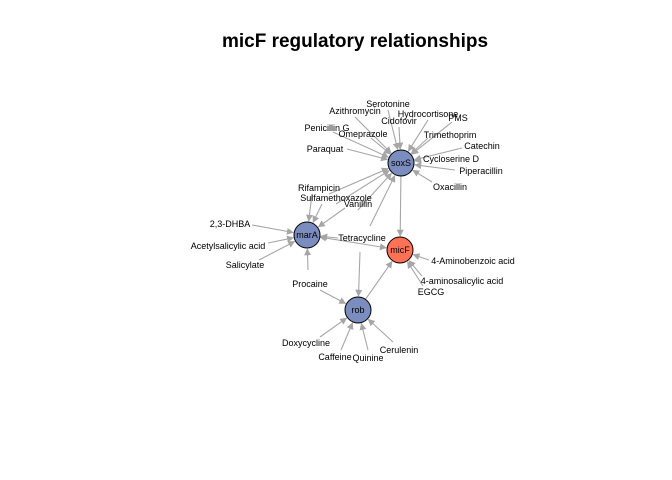  Describe the element at coordinates (245, 265) in the screenshot. I see `compound-label-salicylate: Salicylate` at that location.